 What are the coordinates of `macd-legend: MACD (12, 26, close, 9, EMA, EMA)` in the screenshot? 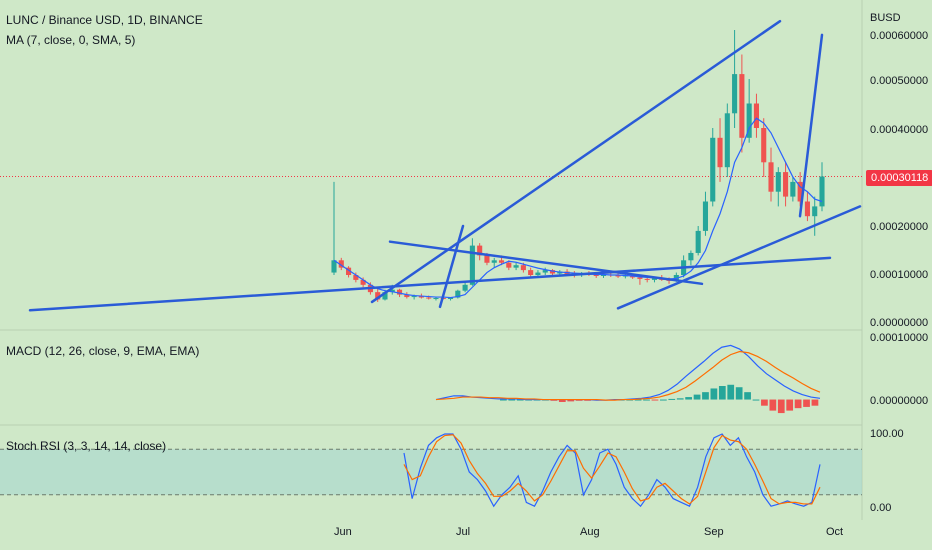 It's located at (103, 351).